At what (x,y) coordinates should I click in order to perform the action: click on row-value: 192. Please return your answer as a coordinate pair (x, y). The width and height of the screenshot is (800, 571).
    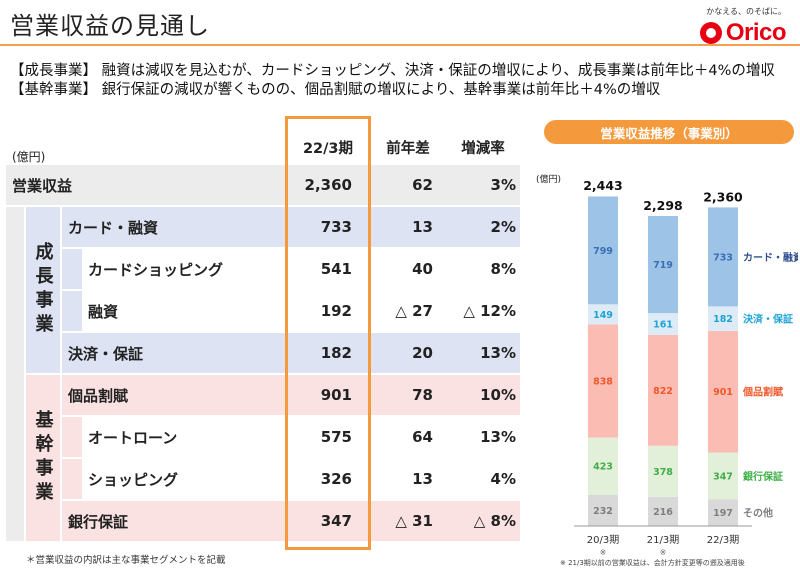
    Looking at the image, I should click on (336, 311).